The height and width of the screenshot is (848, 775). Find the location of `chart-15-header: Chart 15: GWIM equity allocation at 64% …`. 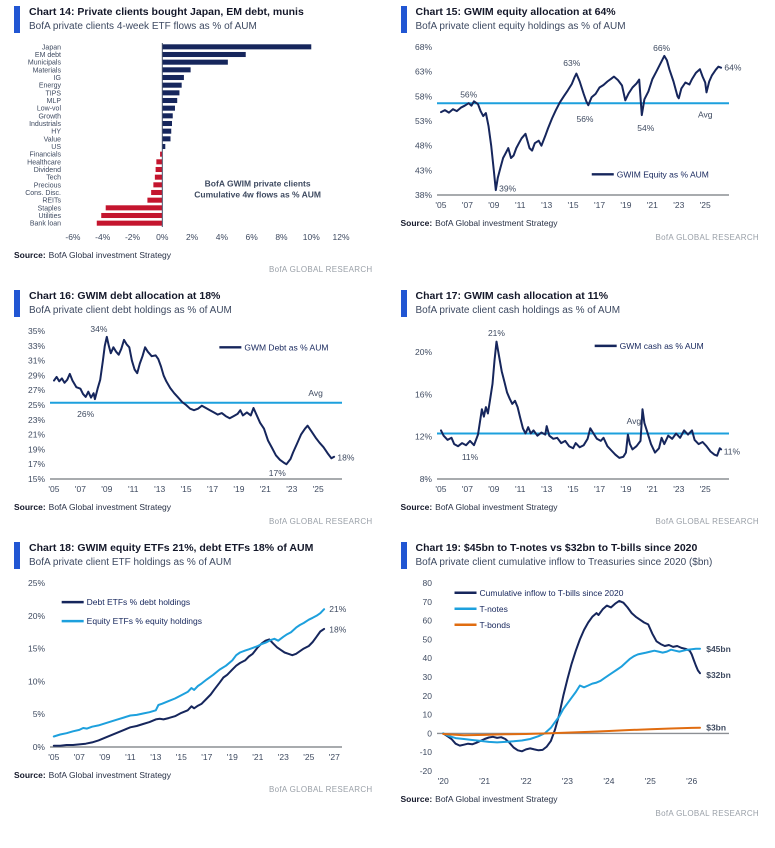

chart-15-header: Chart 15: GWIM equity allocation at 64% … is located at coordinates (581, 20).